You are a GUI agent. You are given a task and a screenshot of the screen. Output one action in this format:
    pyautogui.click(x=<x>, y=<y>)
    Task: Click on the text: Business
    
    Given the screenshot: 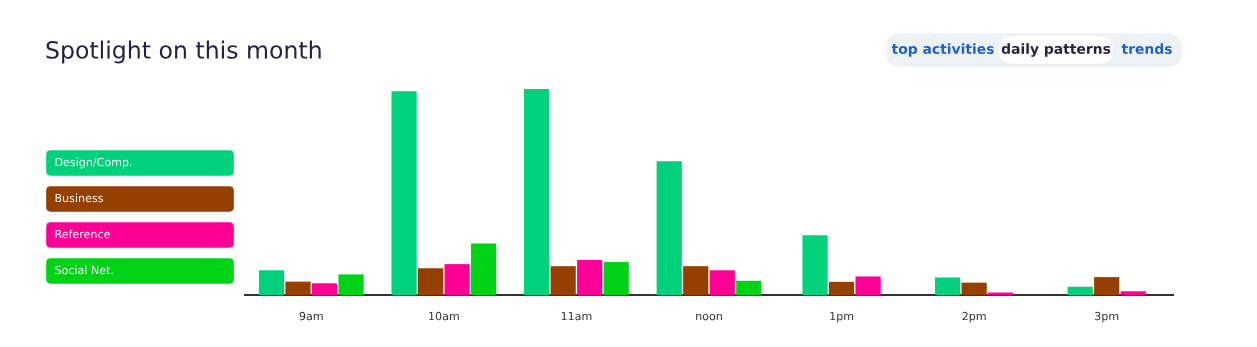 What is the action you would take?
    pyautogui.click(x=79, y=198)
    